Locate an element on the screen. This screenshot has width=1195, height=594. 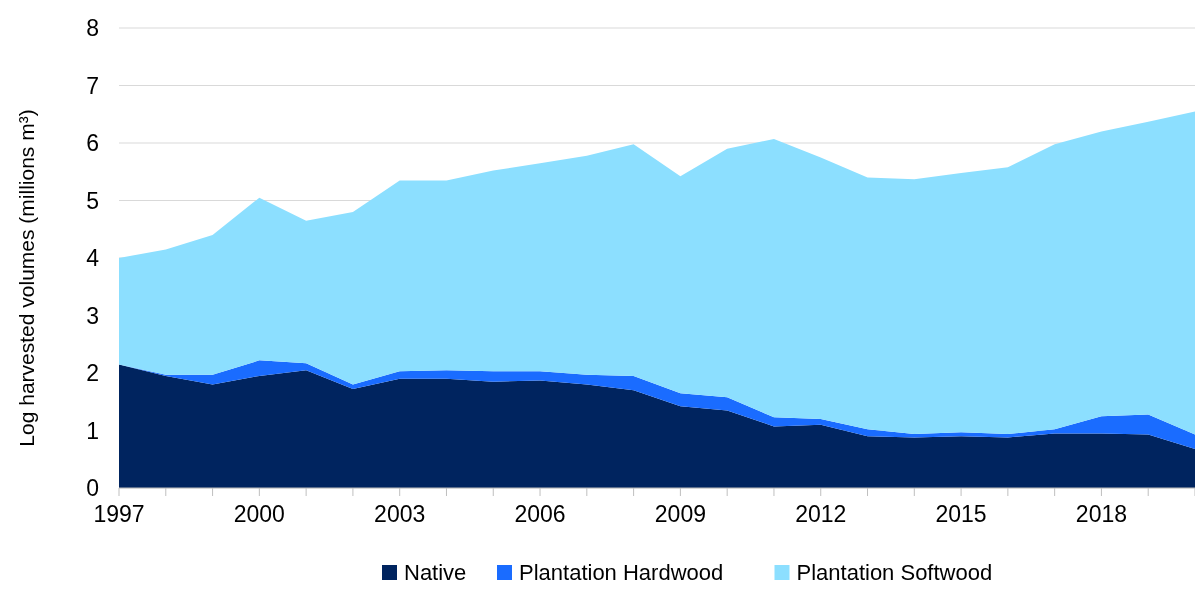
legend-label: Native is located at coordinates (435, 572).